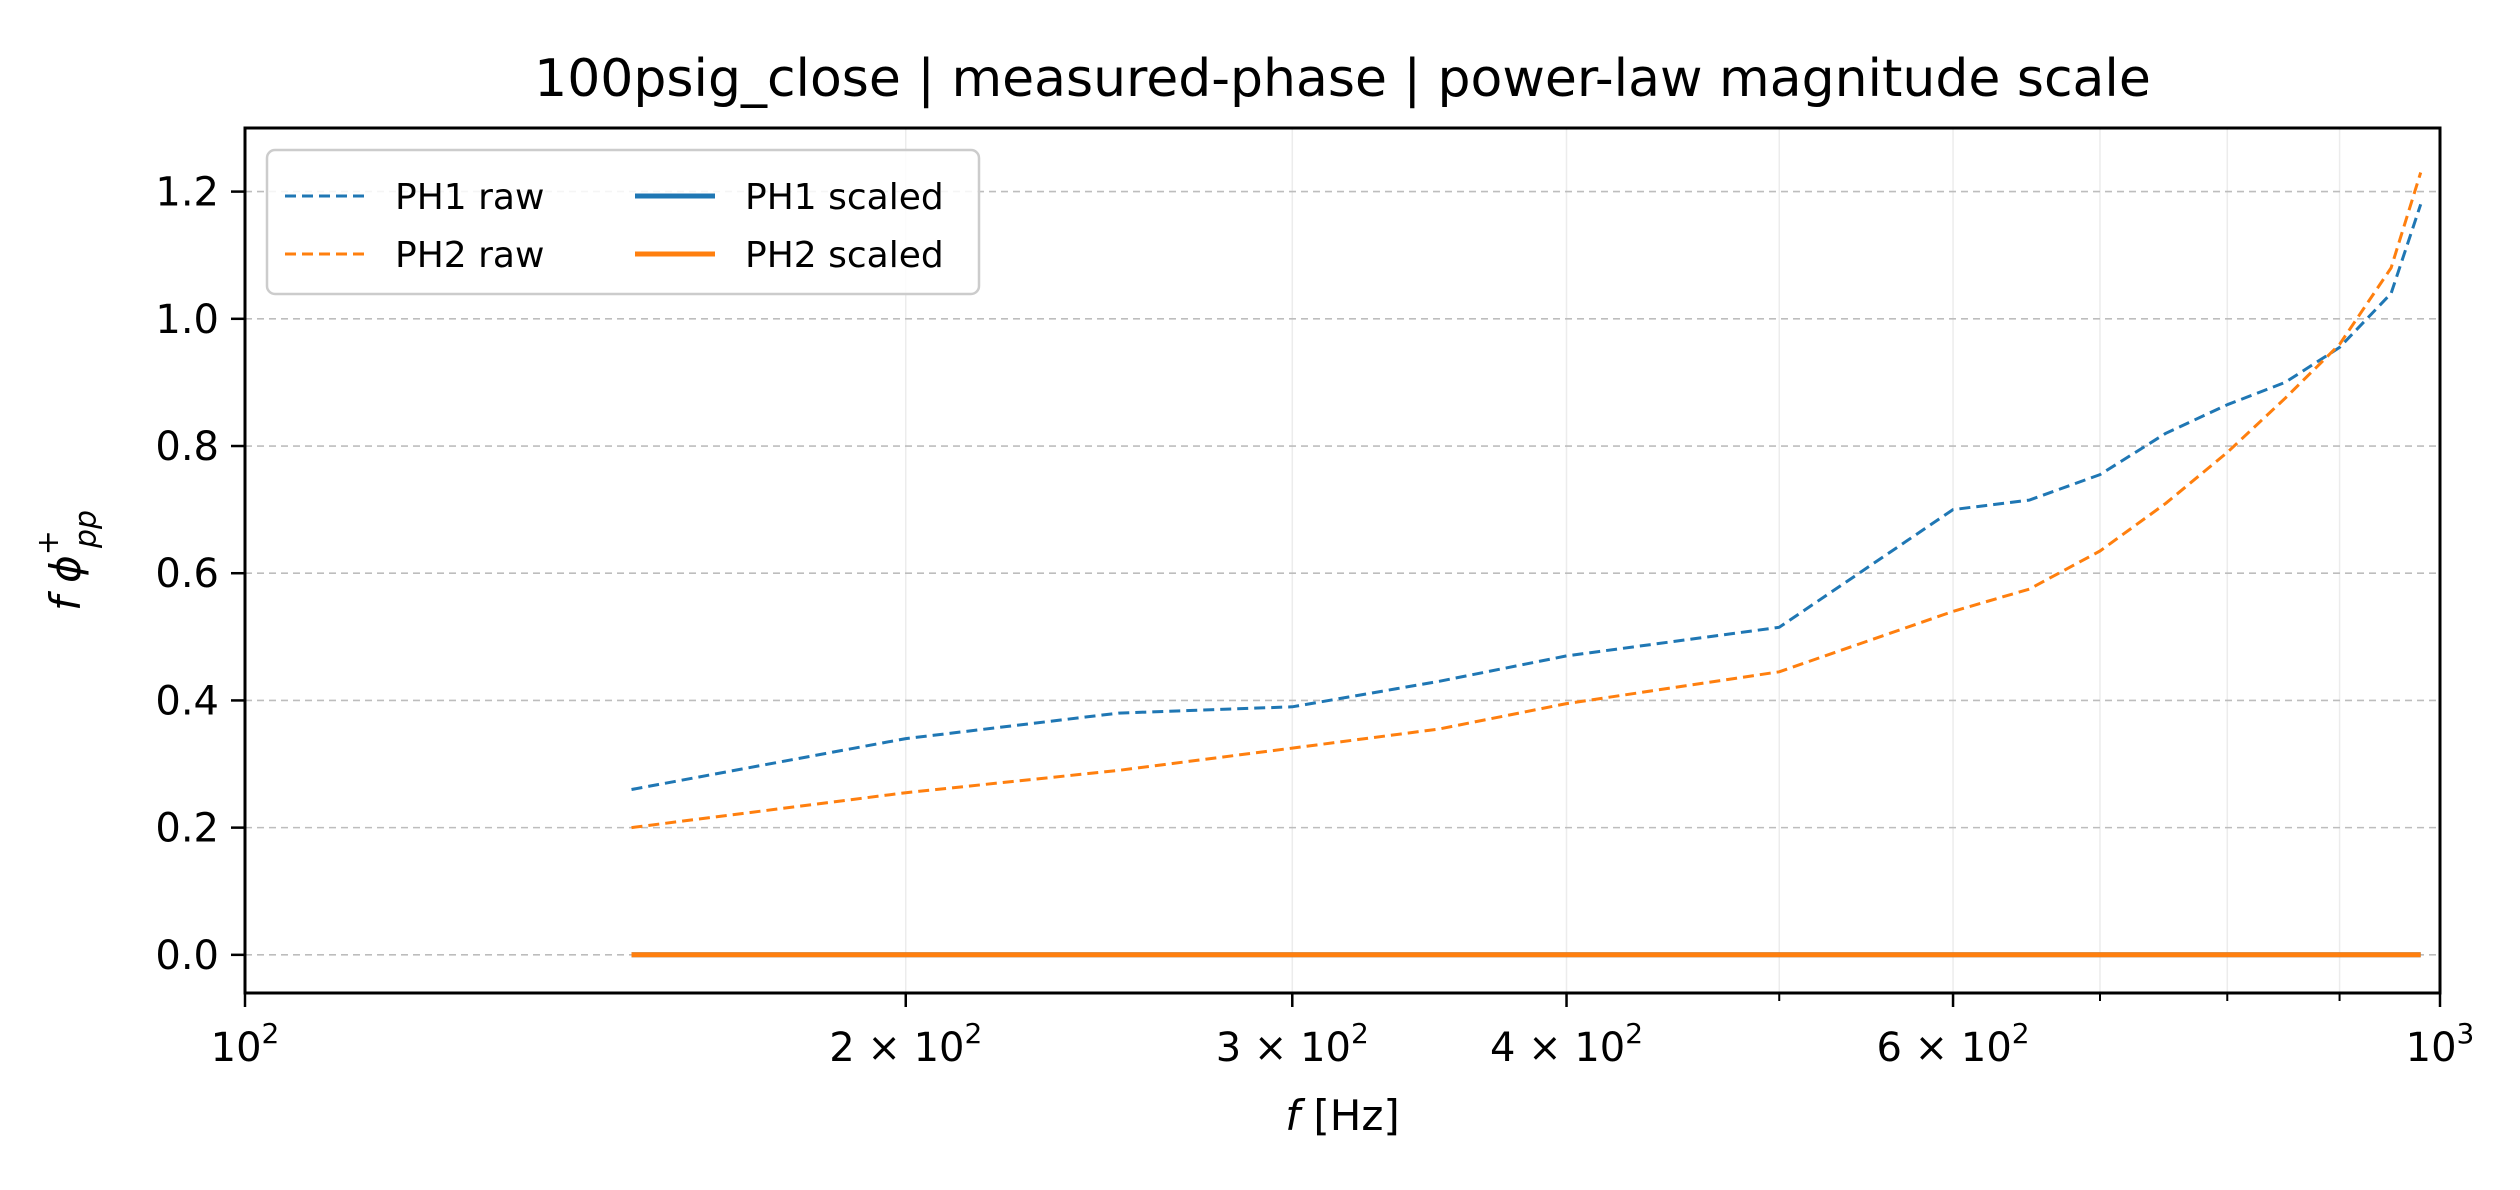 This screenshot has width=2520, height=1190. I want to click on legend: PH1 raw PH2 raw PH1 scaled PH2 scaled, so click(623, 222).